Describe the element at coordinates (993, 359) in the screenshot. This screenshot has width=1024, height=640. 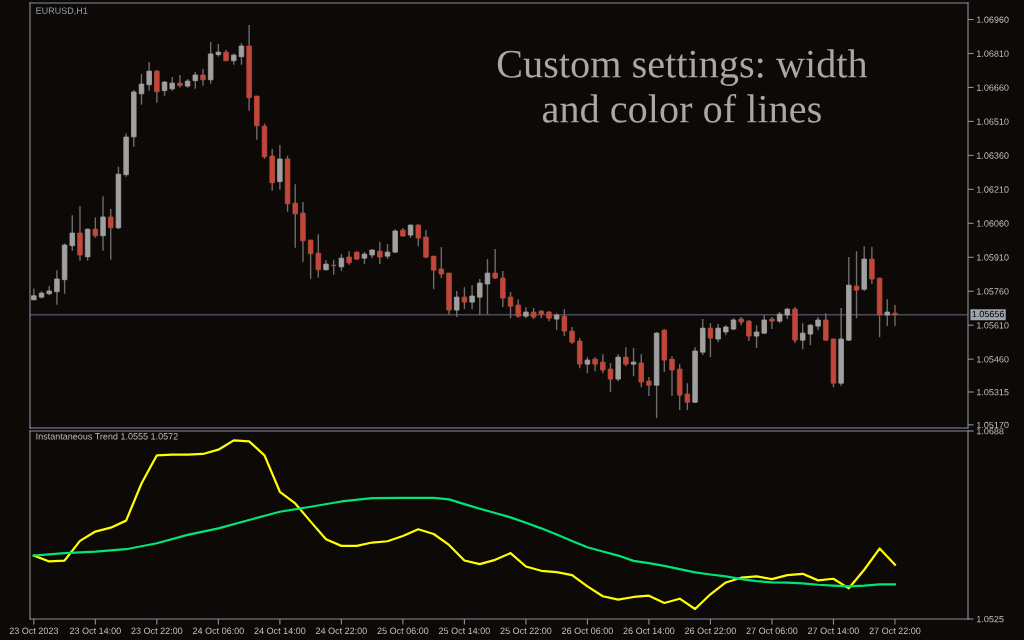
I see `y-tick-label: 1.05460` at that location.